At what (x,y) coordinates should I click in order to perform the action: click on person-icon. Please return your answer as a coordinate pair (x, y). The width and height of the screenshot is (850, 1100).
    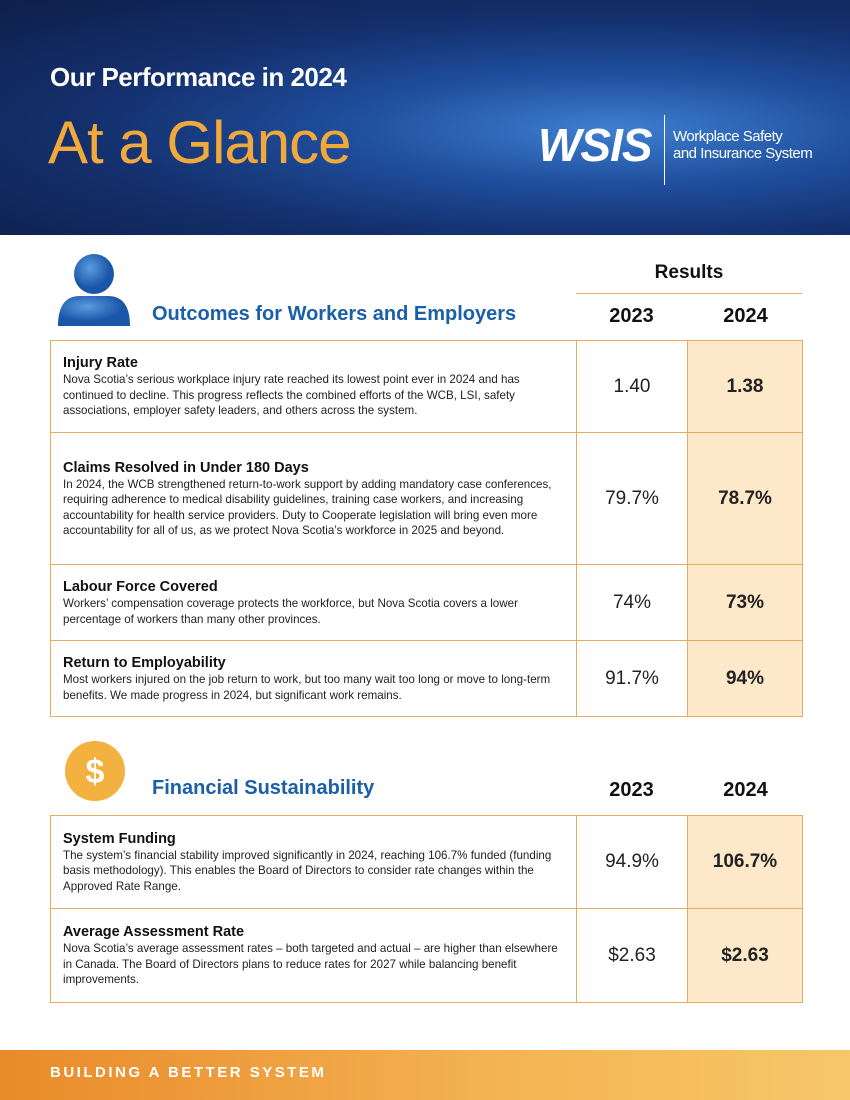
    Looking at the image, I should click on (94, 290).